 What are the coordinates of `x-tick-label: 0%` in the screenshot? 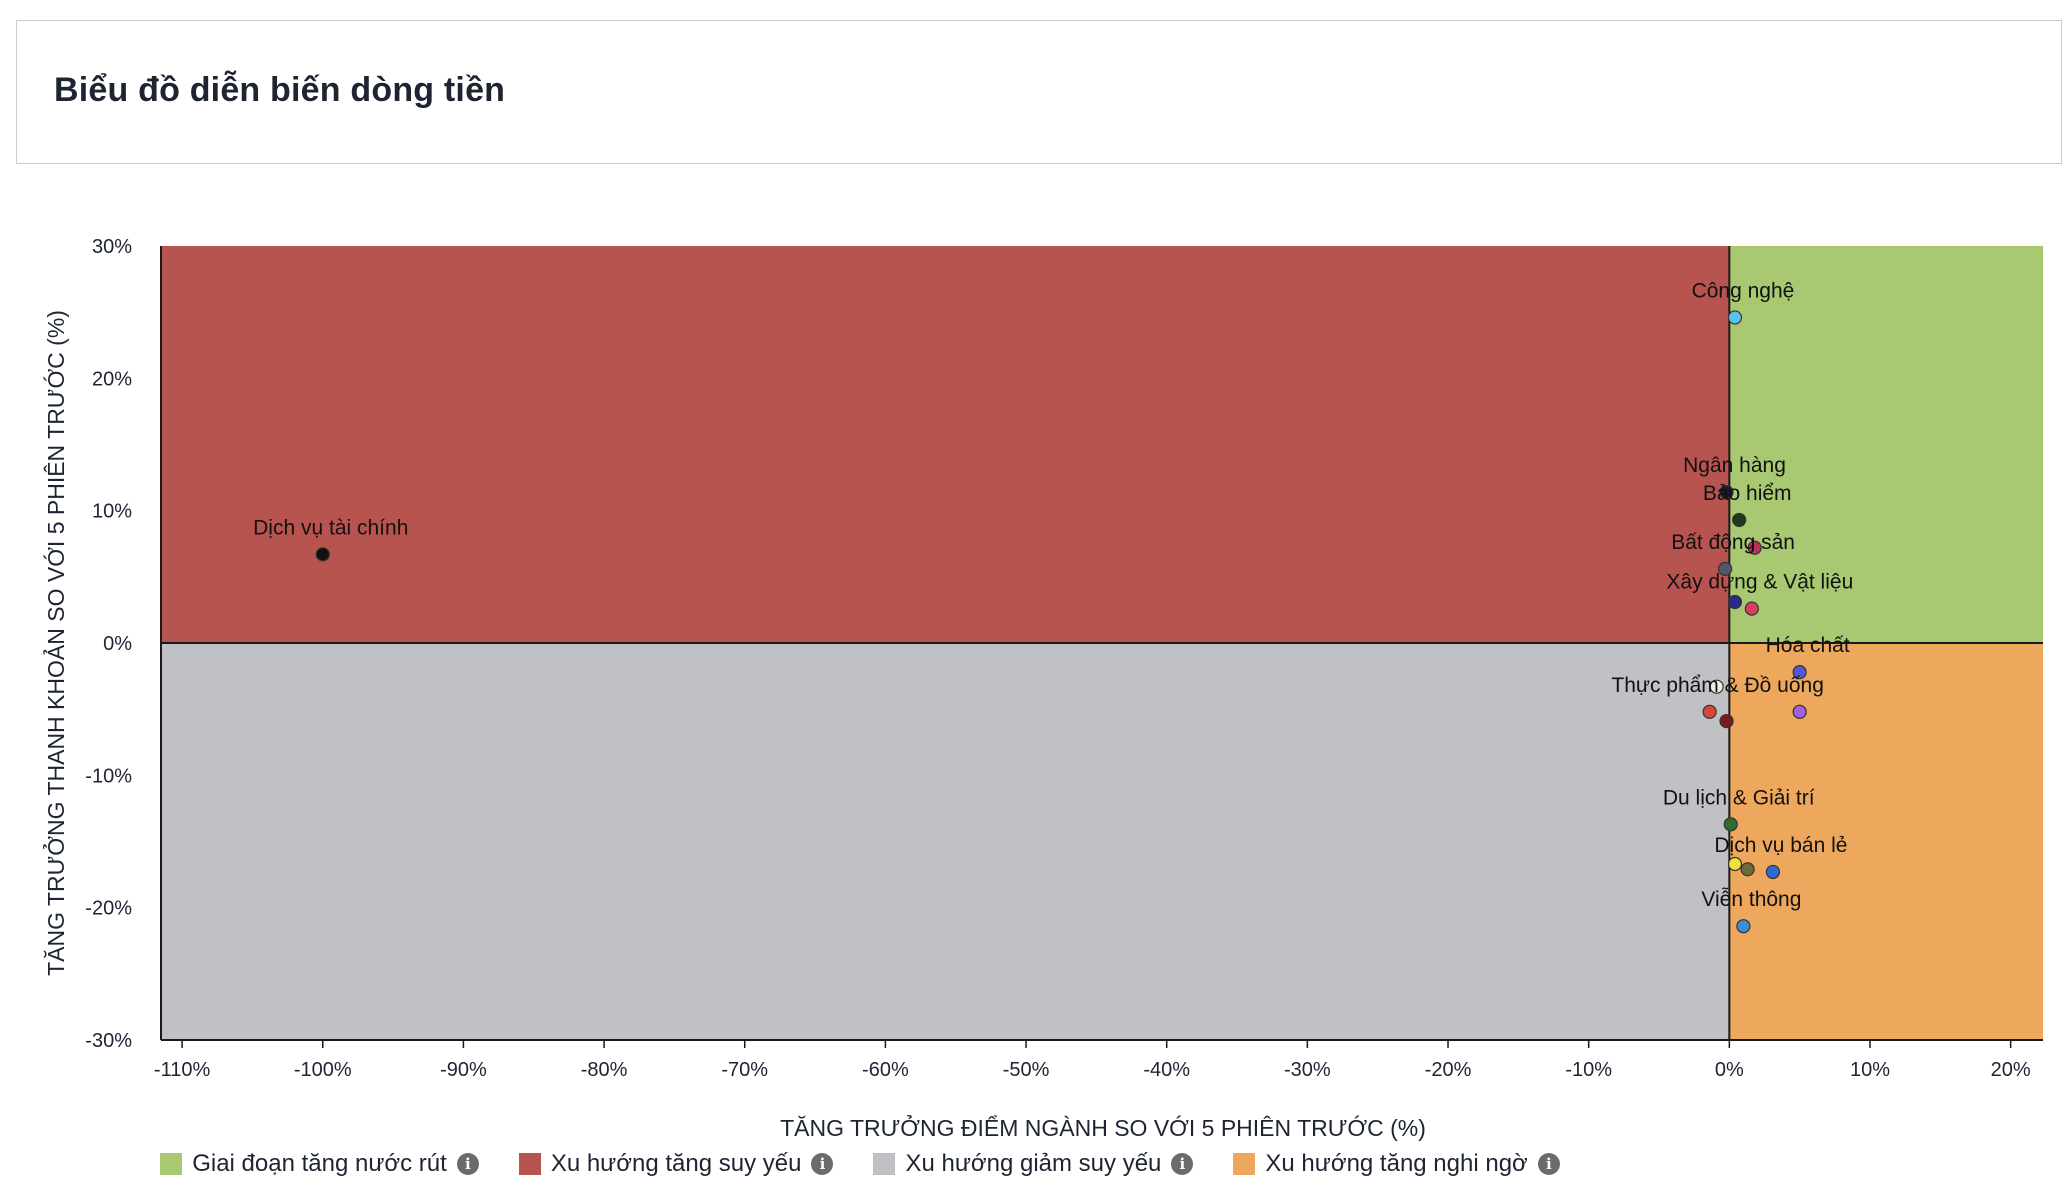 It's located at (1729, 1070).